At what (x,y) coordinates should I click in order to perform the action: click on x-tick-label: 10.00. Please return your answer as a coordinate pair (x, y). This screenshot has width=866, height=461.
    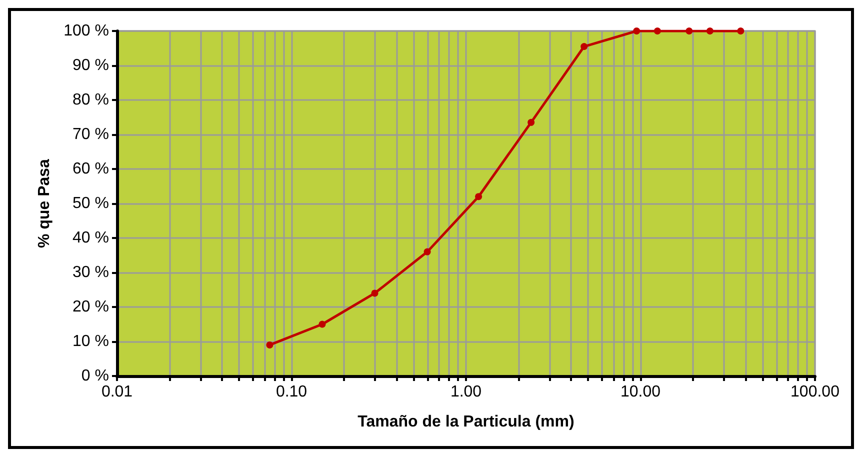
    Looking at the image, I should click on (640, 392).